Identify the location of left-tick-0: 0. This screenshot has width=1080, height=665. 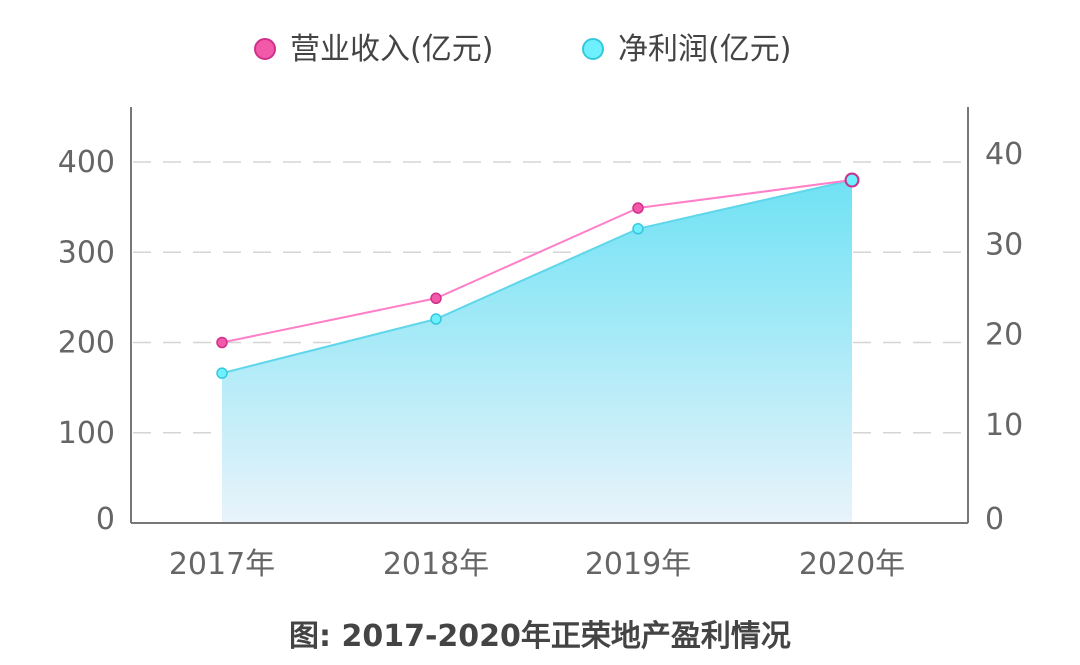
(105, 519).